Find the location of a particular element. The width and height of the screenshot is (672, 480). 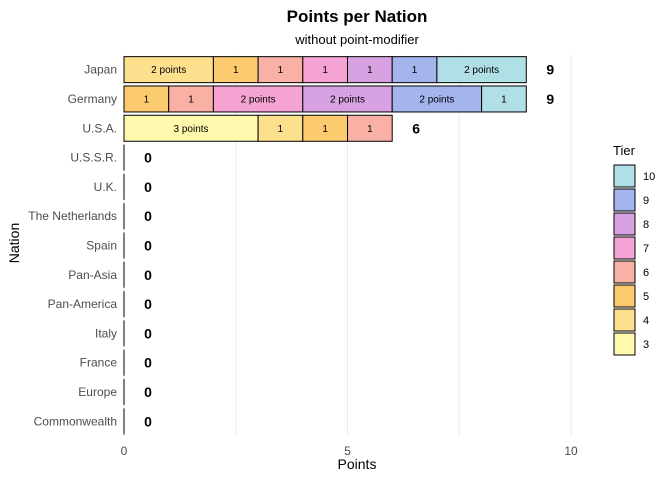

y-tick-label: Pan-America is located at coordinates (83, 304).